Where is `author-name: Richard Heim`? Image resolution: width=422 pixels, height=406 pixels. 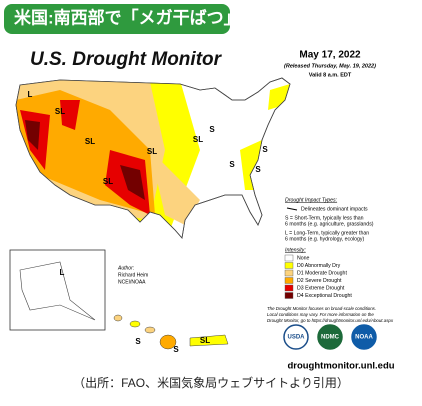
author-name: Richard Heim is located at coordinates (133, 275).